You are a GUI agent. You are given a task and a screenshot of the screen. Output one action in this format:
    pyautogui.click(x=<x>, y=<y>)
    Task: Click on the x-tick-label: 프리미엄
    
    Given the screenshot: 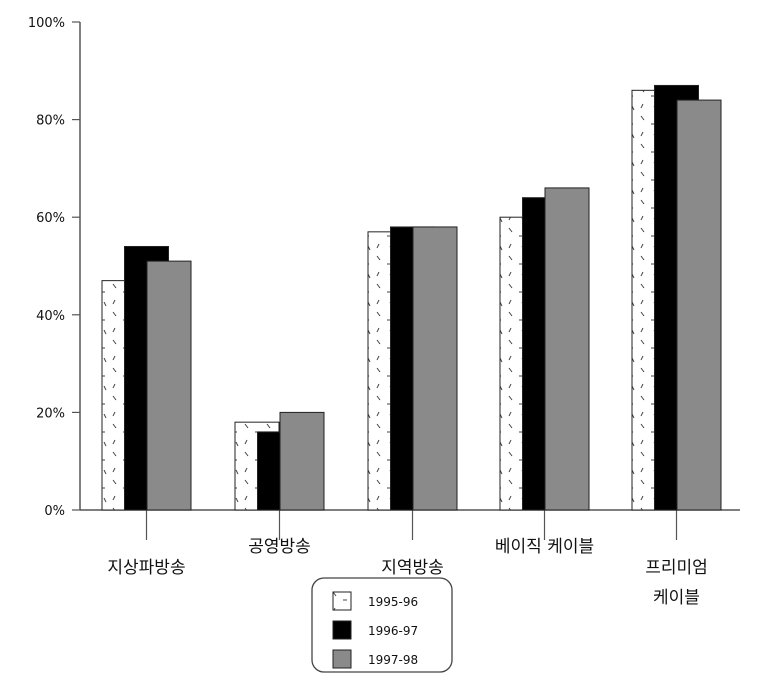 What is the action you would take?
    pyautogui.click(x=676, y=568)
    